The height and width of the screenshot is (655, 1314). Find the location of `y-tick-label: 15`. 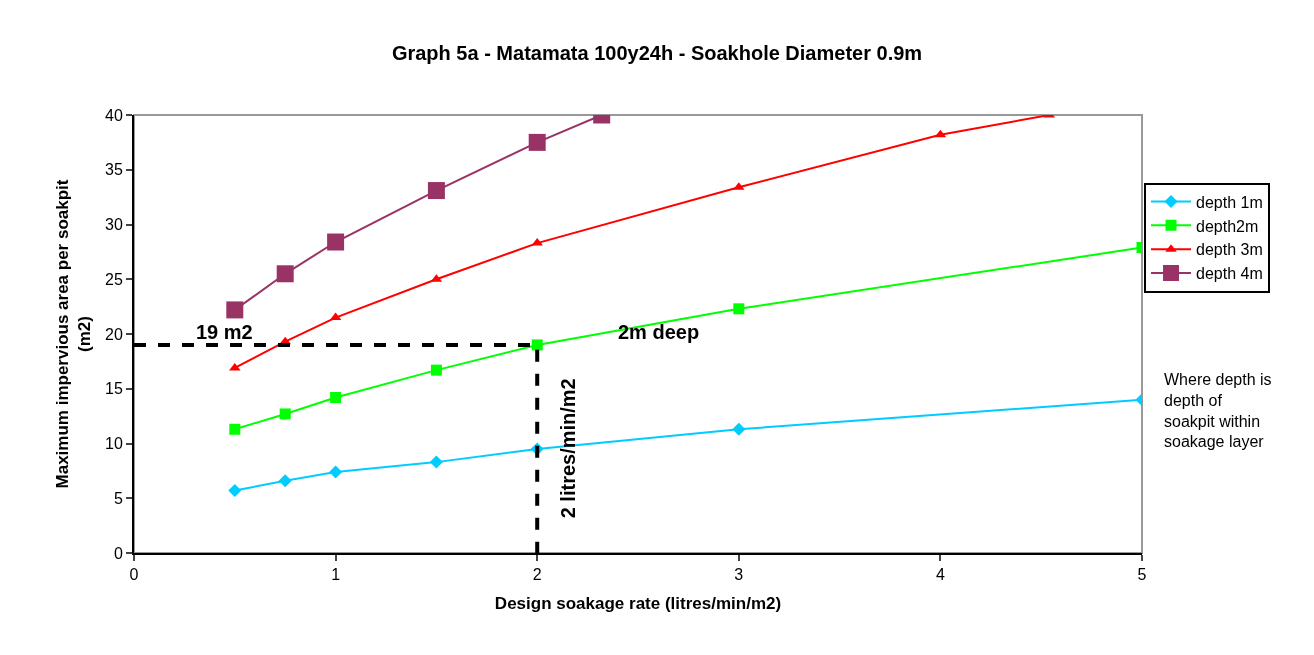

y-tick-label: 15 is located at coordinates (114, 389).